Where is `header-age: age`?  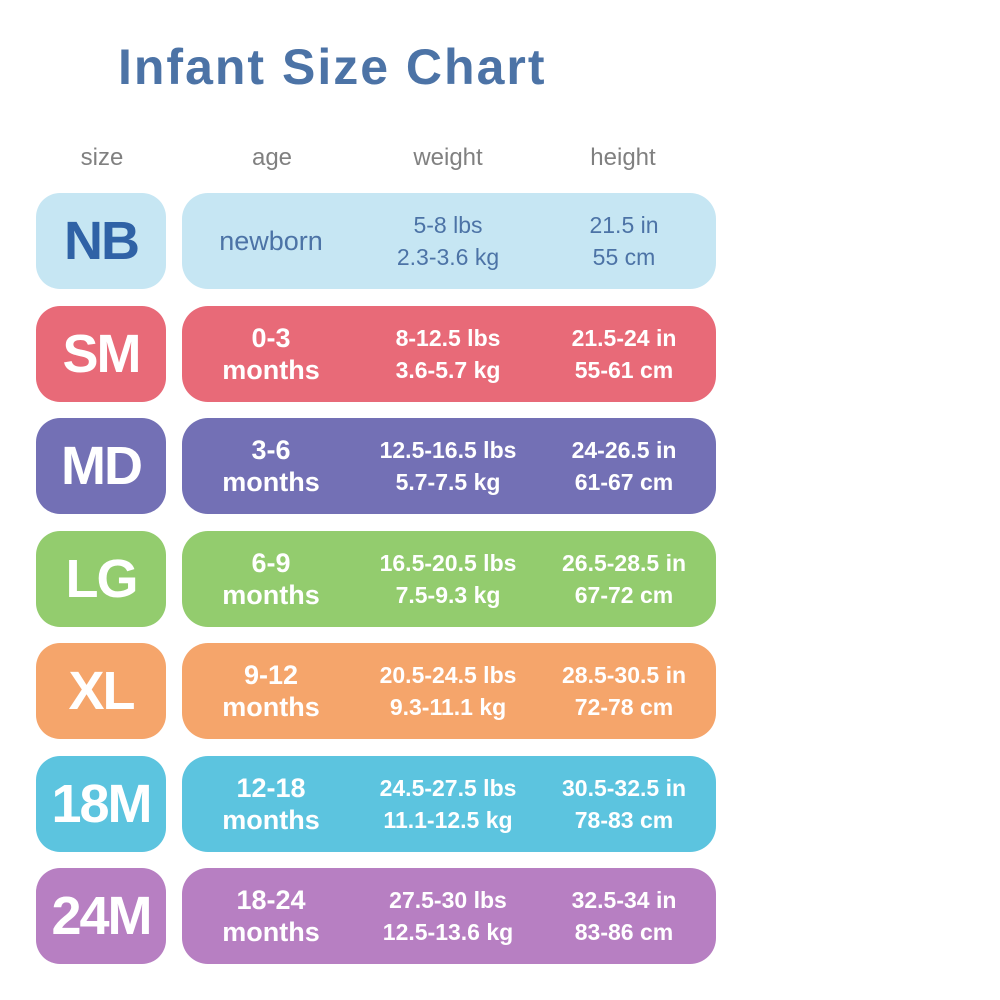 header-age: age is located at coordinates (272, 157).